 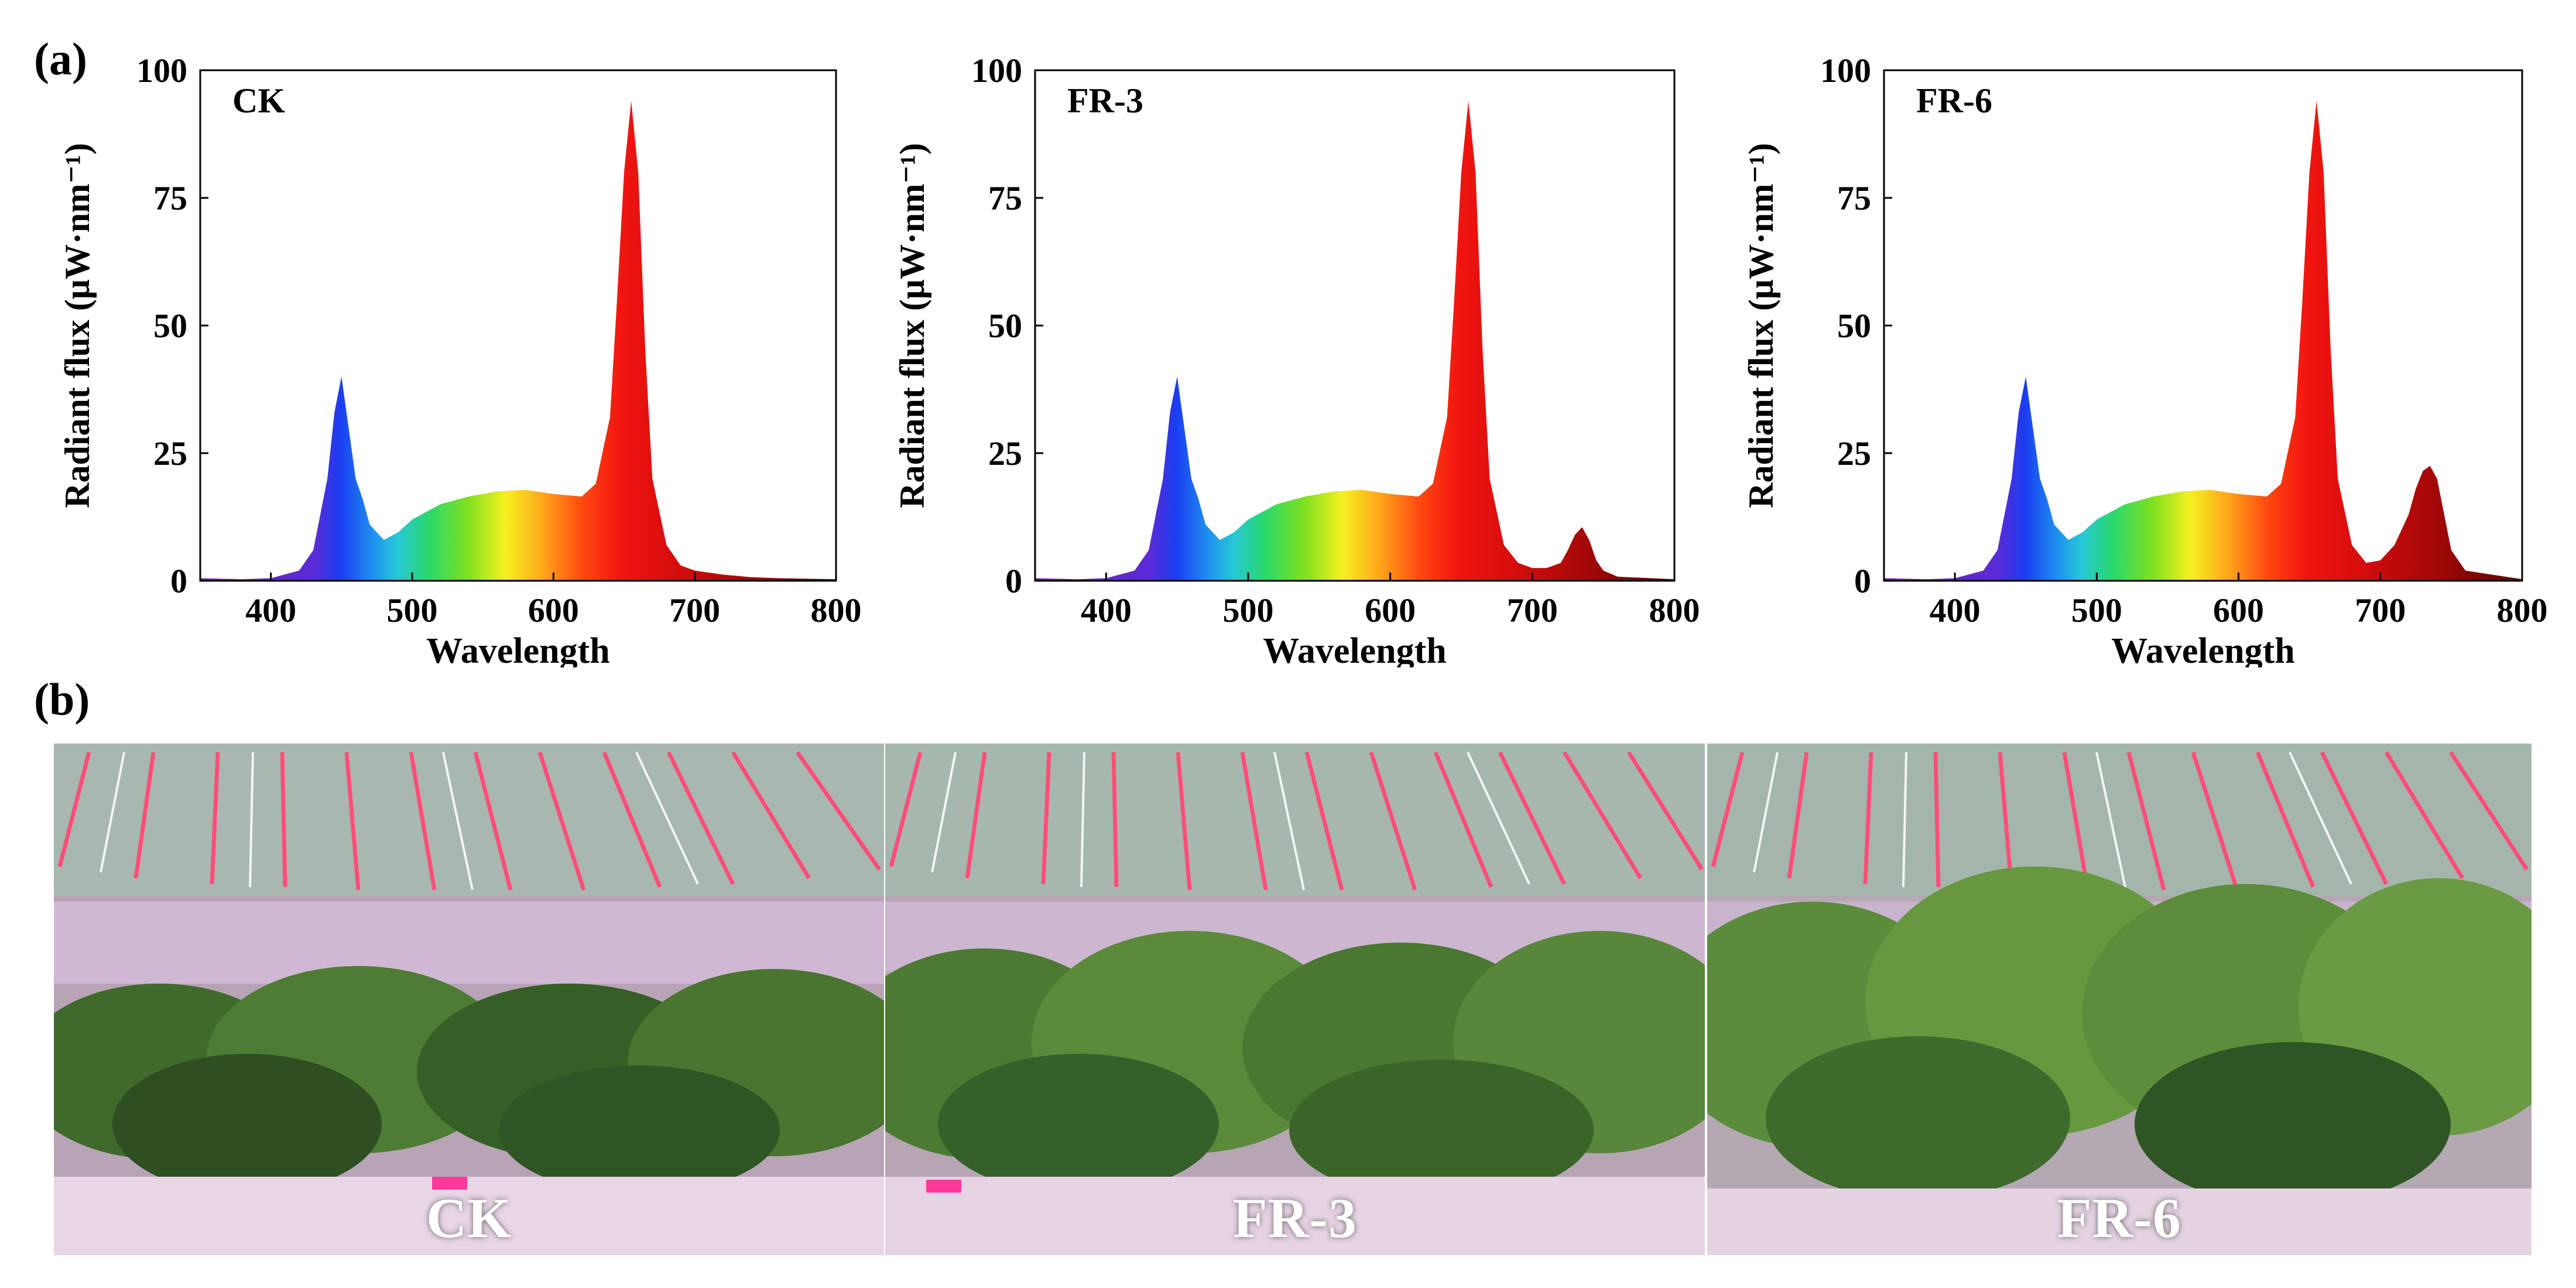 I want to click on photo-fr6: FR-6, so click(x=2119, y=999).